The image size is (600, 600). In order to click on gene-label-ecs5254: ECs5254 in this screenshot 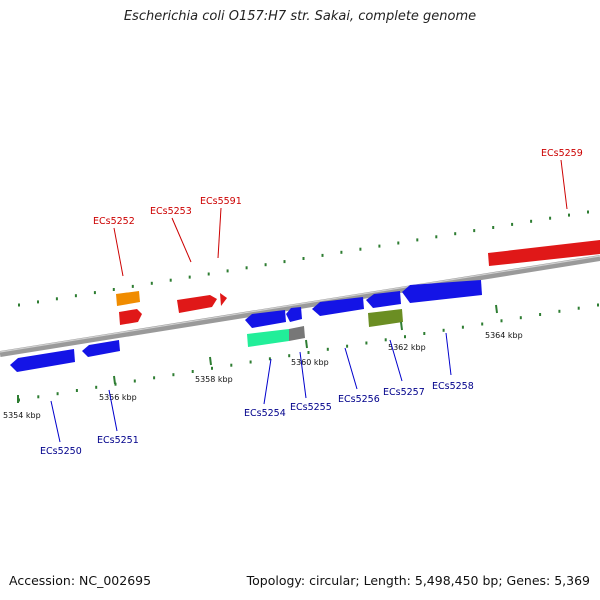, I will do `click(265, 413)`.